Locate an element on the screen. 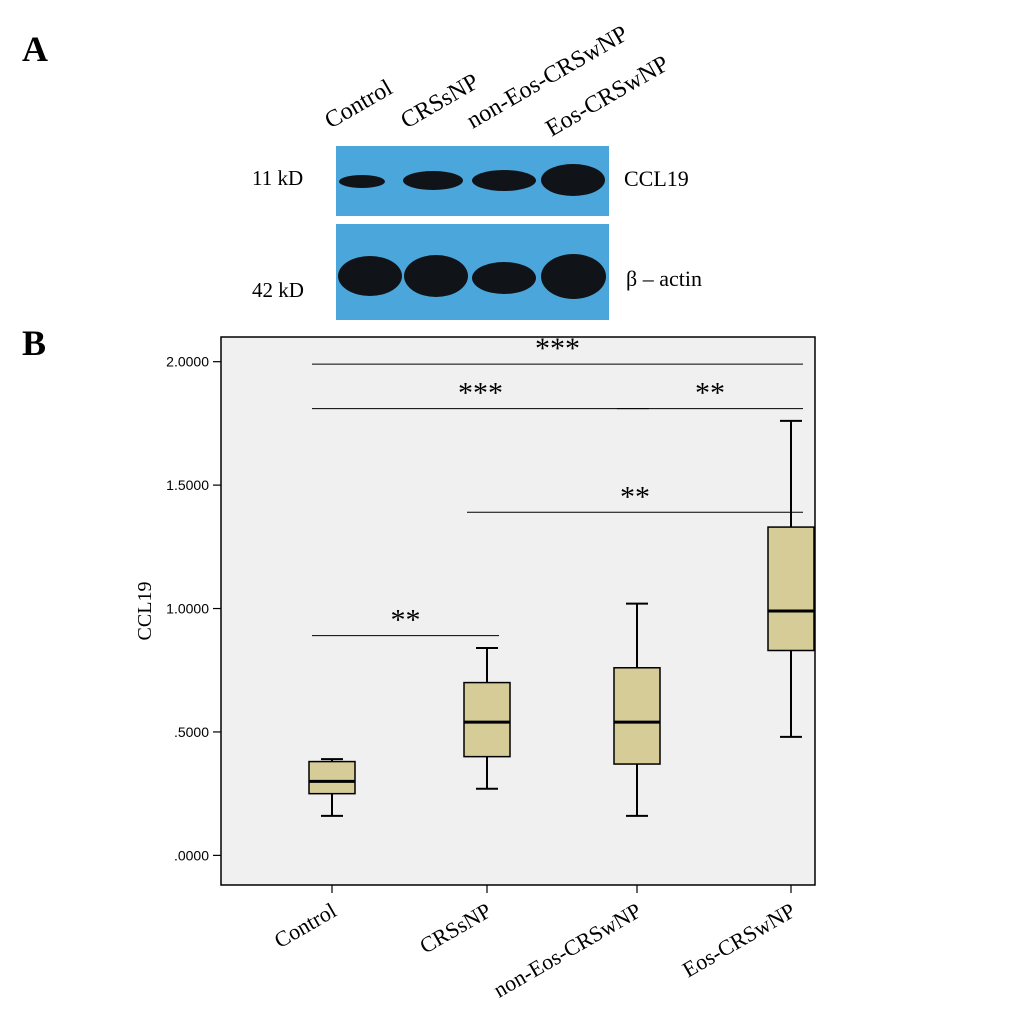 The height and width of the screenshot is (1012, 1033). x-tick-label: Eos-CRSwNP is located at coordinates (739, 940).